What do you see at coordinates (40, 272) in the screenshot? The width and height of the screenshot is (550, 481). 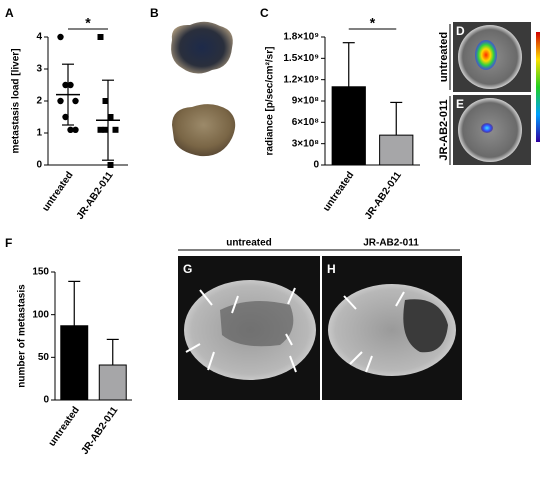 I see `y-tick-label: 150` at bounding box center [40, 272].